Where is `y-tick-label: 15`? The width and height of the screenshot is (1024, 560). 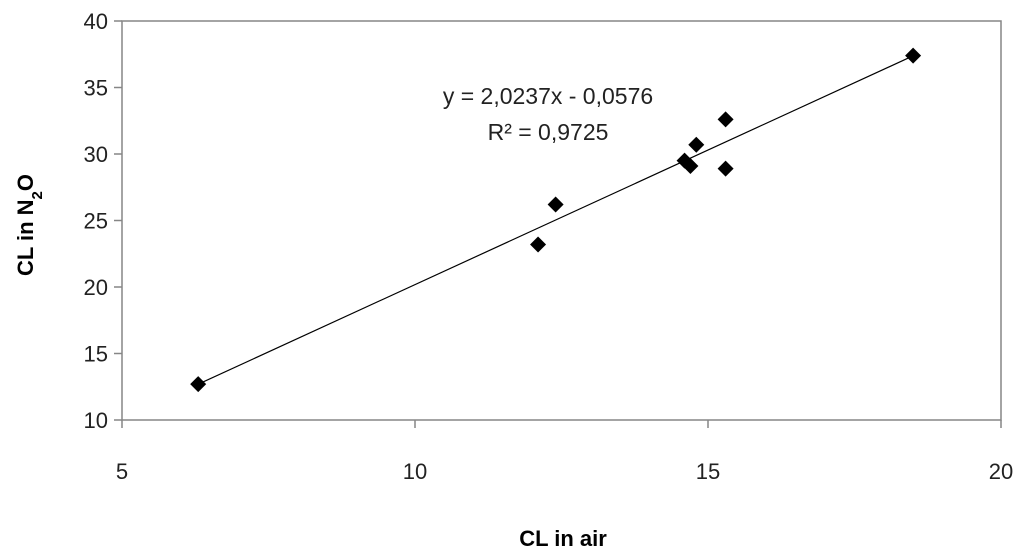 y-tick-label: 15 is located at coordinates (96, 354).